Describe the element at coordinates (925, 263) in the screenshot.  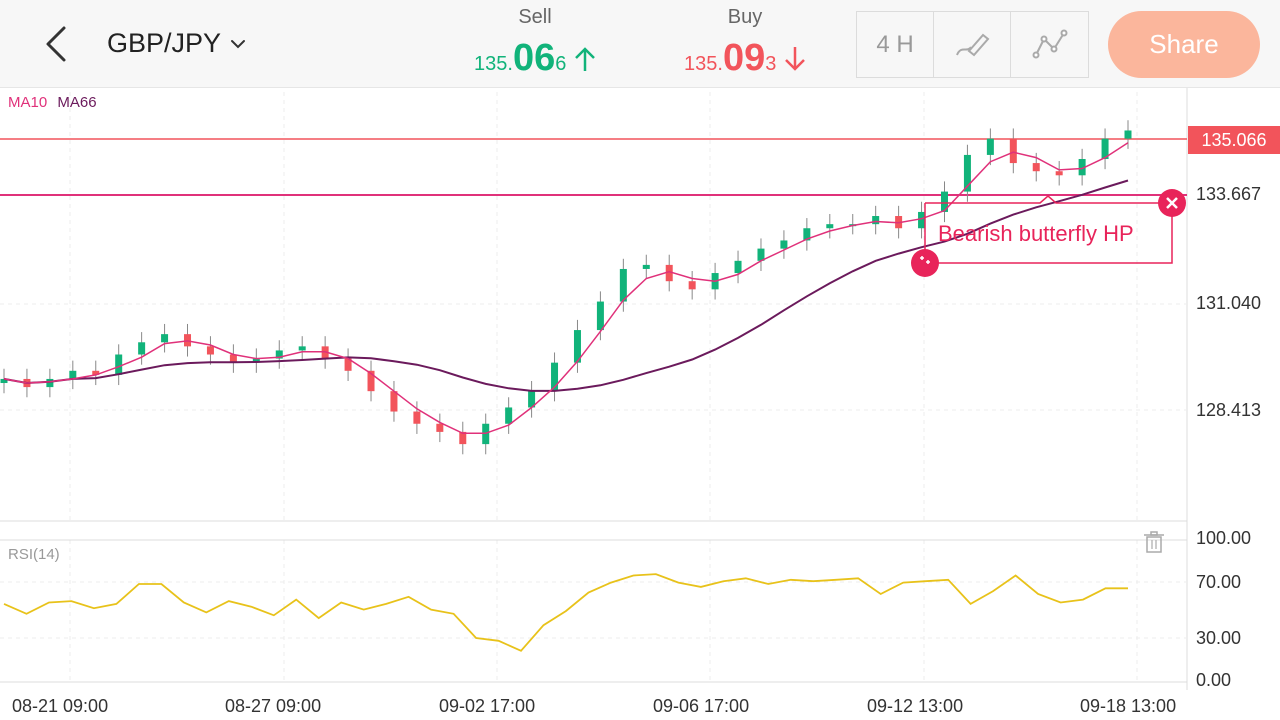
I see `pattern-handle-move` at that location.